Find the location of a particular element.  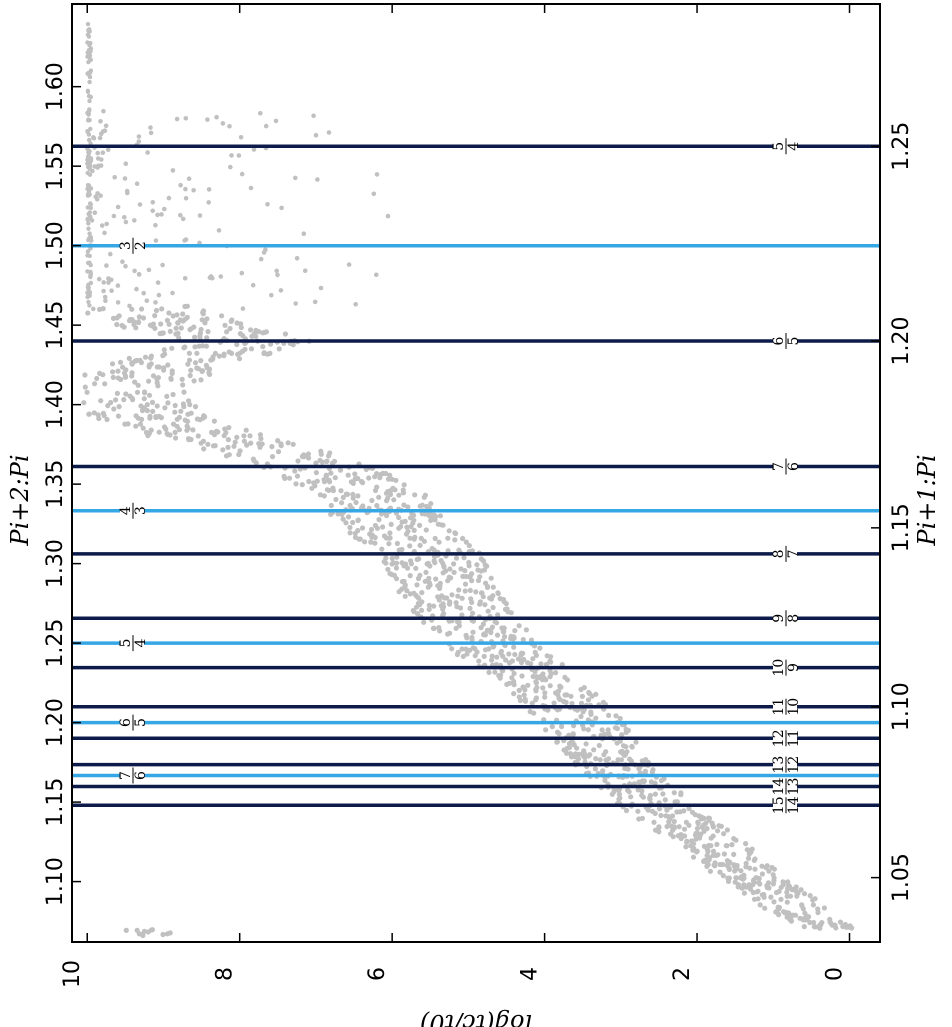

resonance-numerator: 6 is located at coordinates (779, 340).